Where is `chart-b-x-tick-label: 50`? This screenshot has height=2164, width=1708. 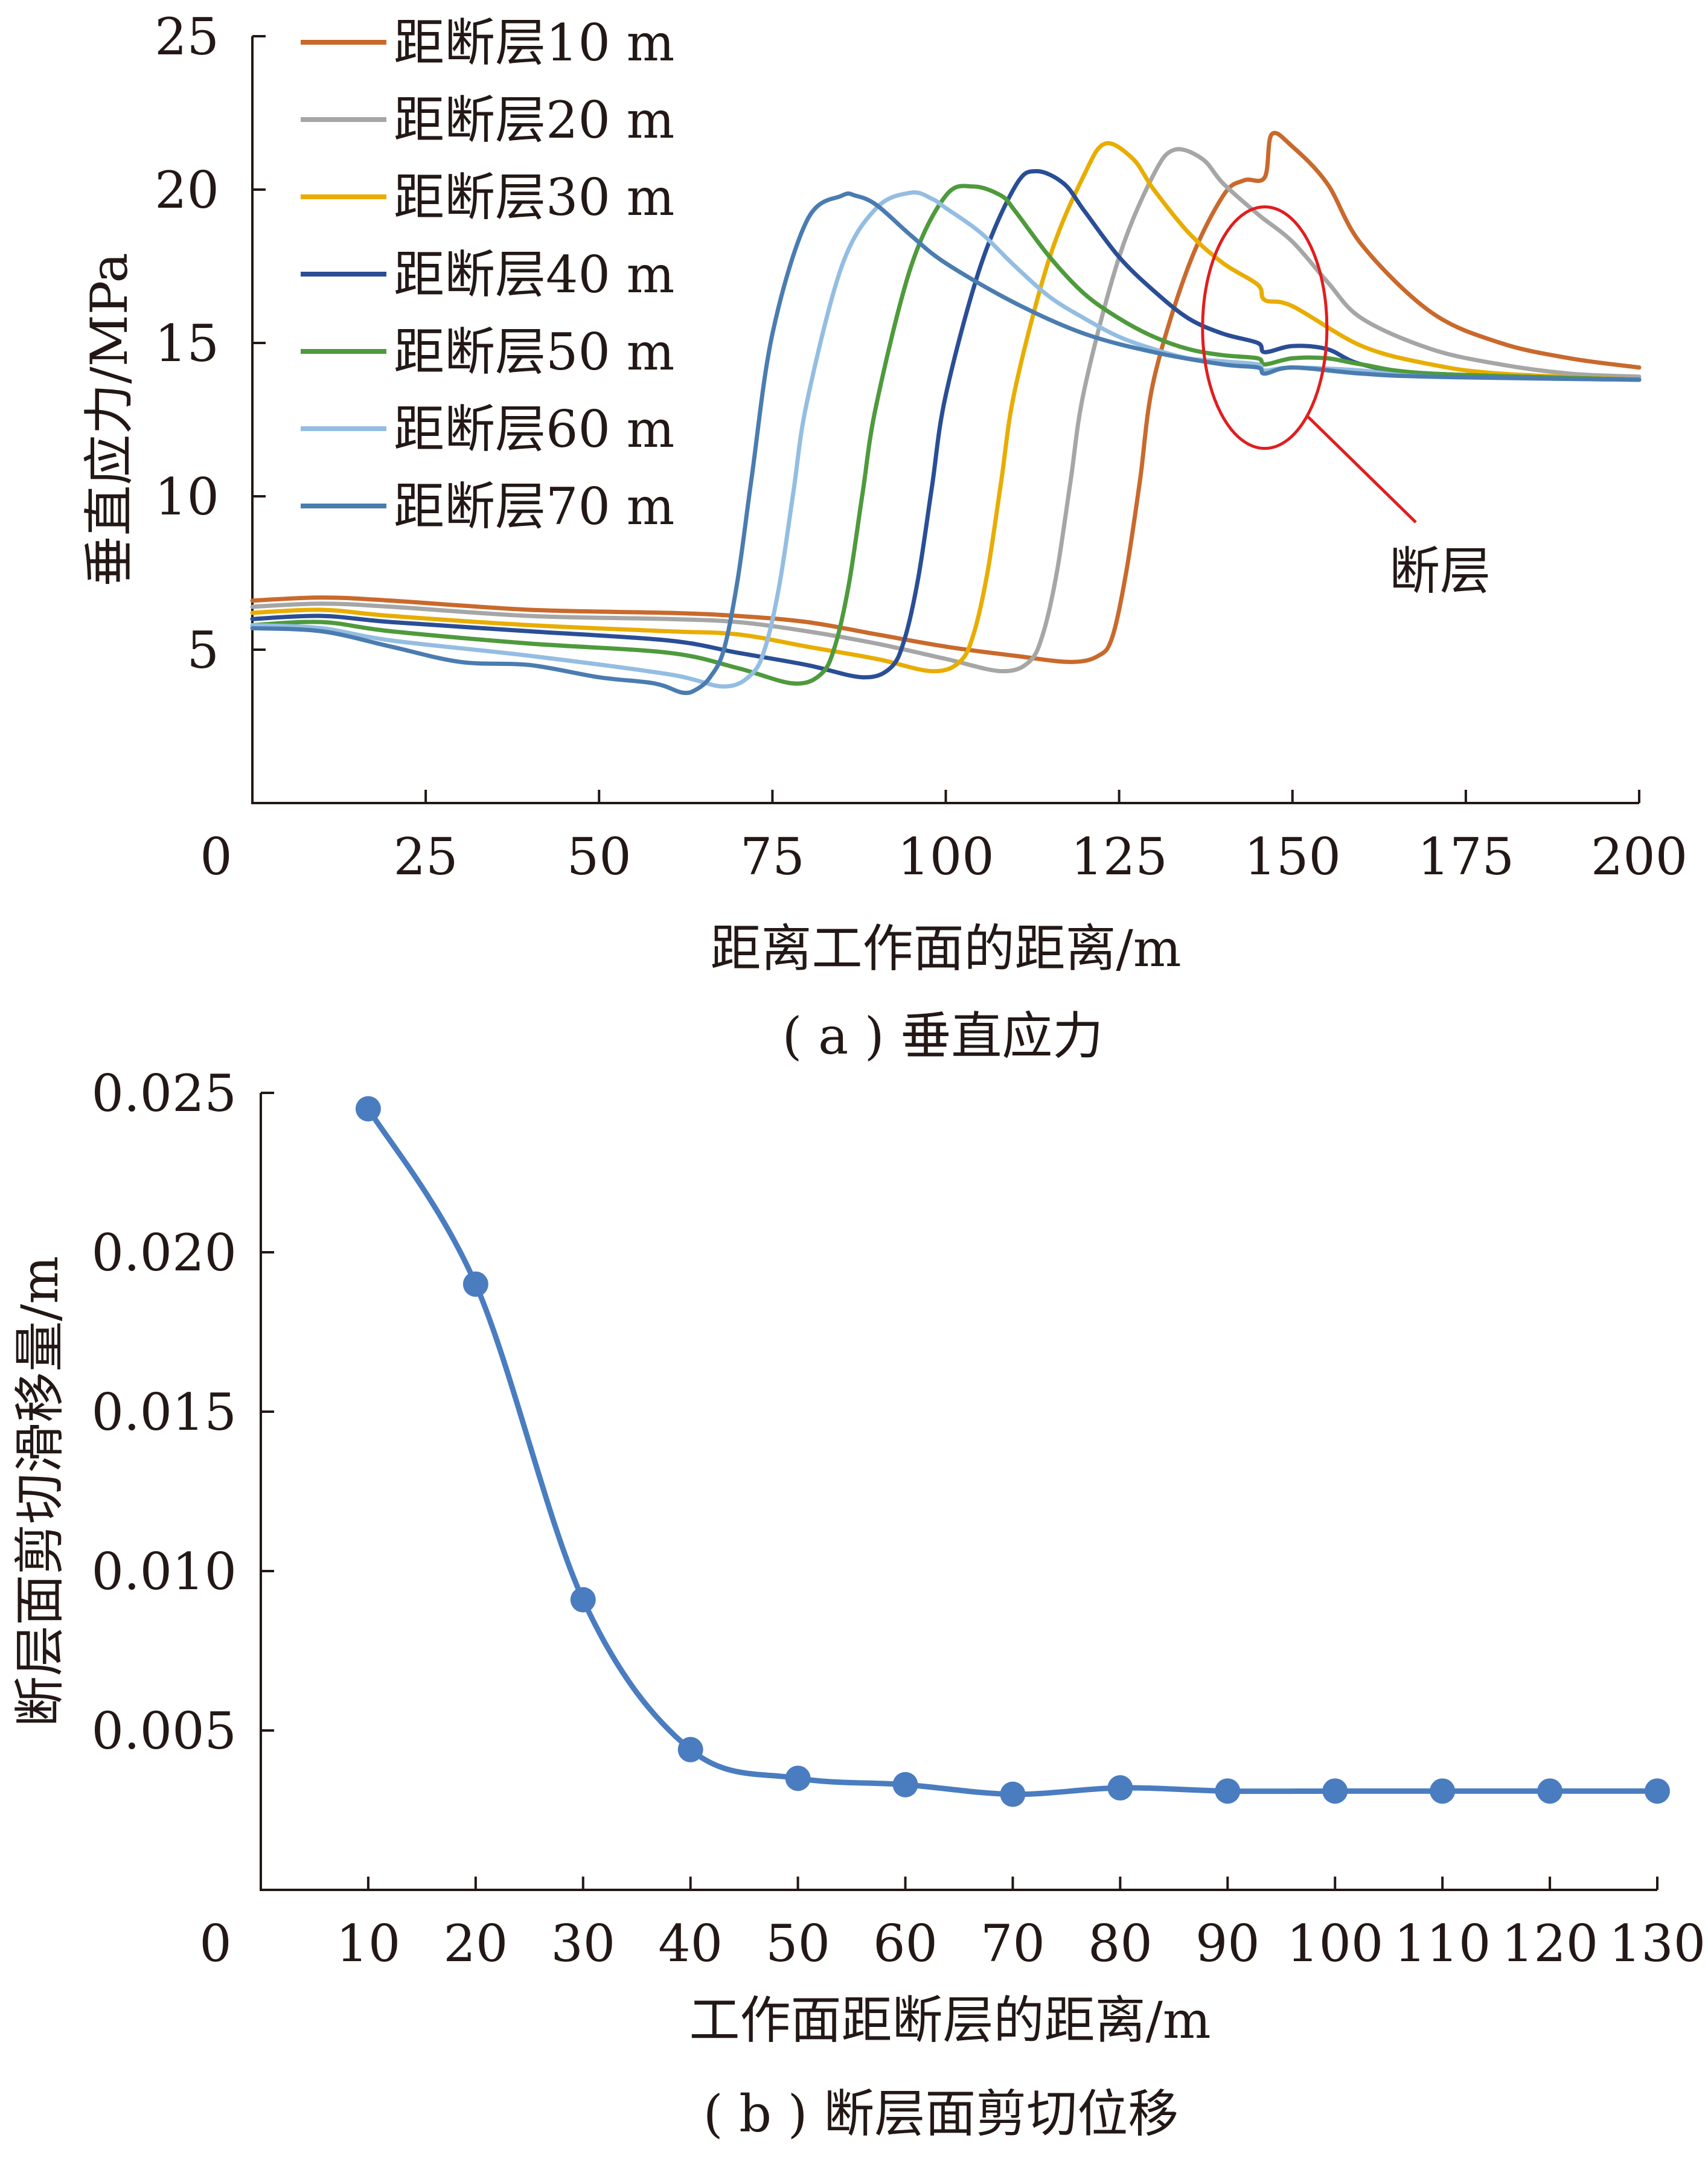
chart-b-x-tick-label: 50 is located at coordinates (798, 1944).